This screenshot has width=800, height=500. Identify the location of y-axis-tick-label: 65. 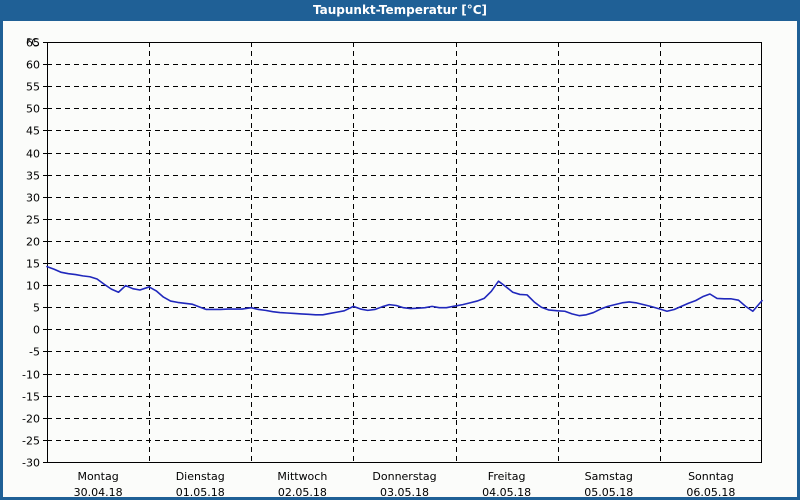
(33, 43).